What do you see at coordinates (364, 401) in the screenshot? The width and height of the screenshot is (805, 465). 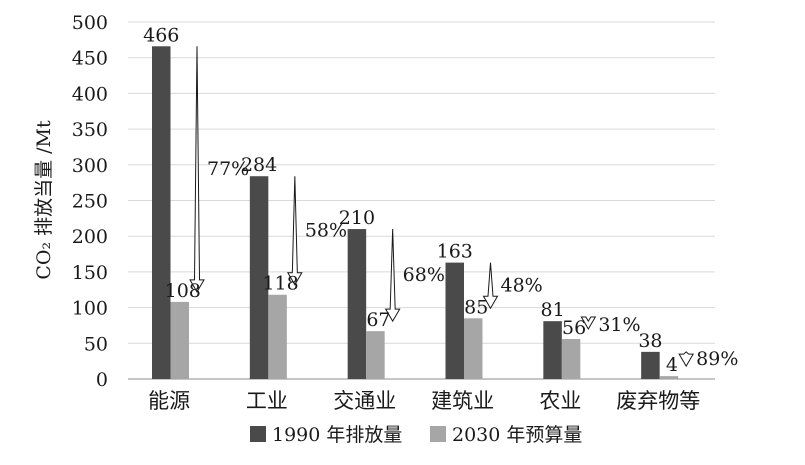 I see `category-label: 交通业` at bounding box center [364, 401].